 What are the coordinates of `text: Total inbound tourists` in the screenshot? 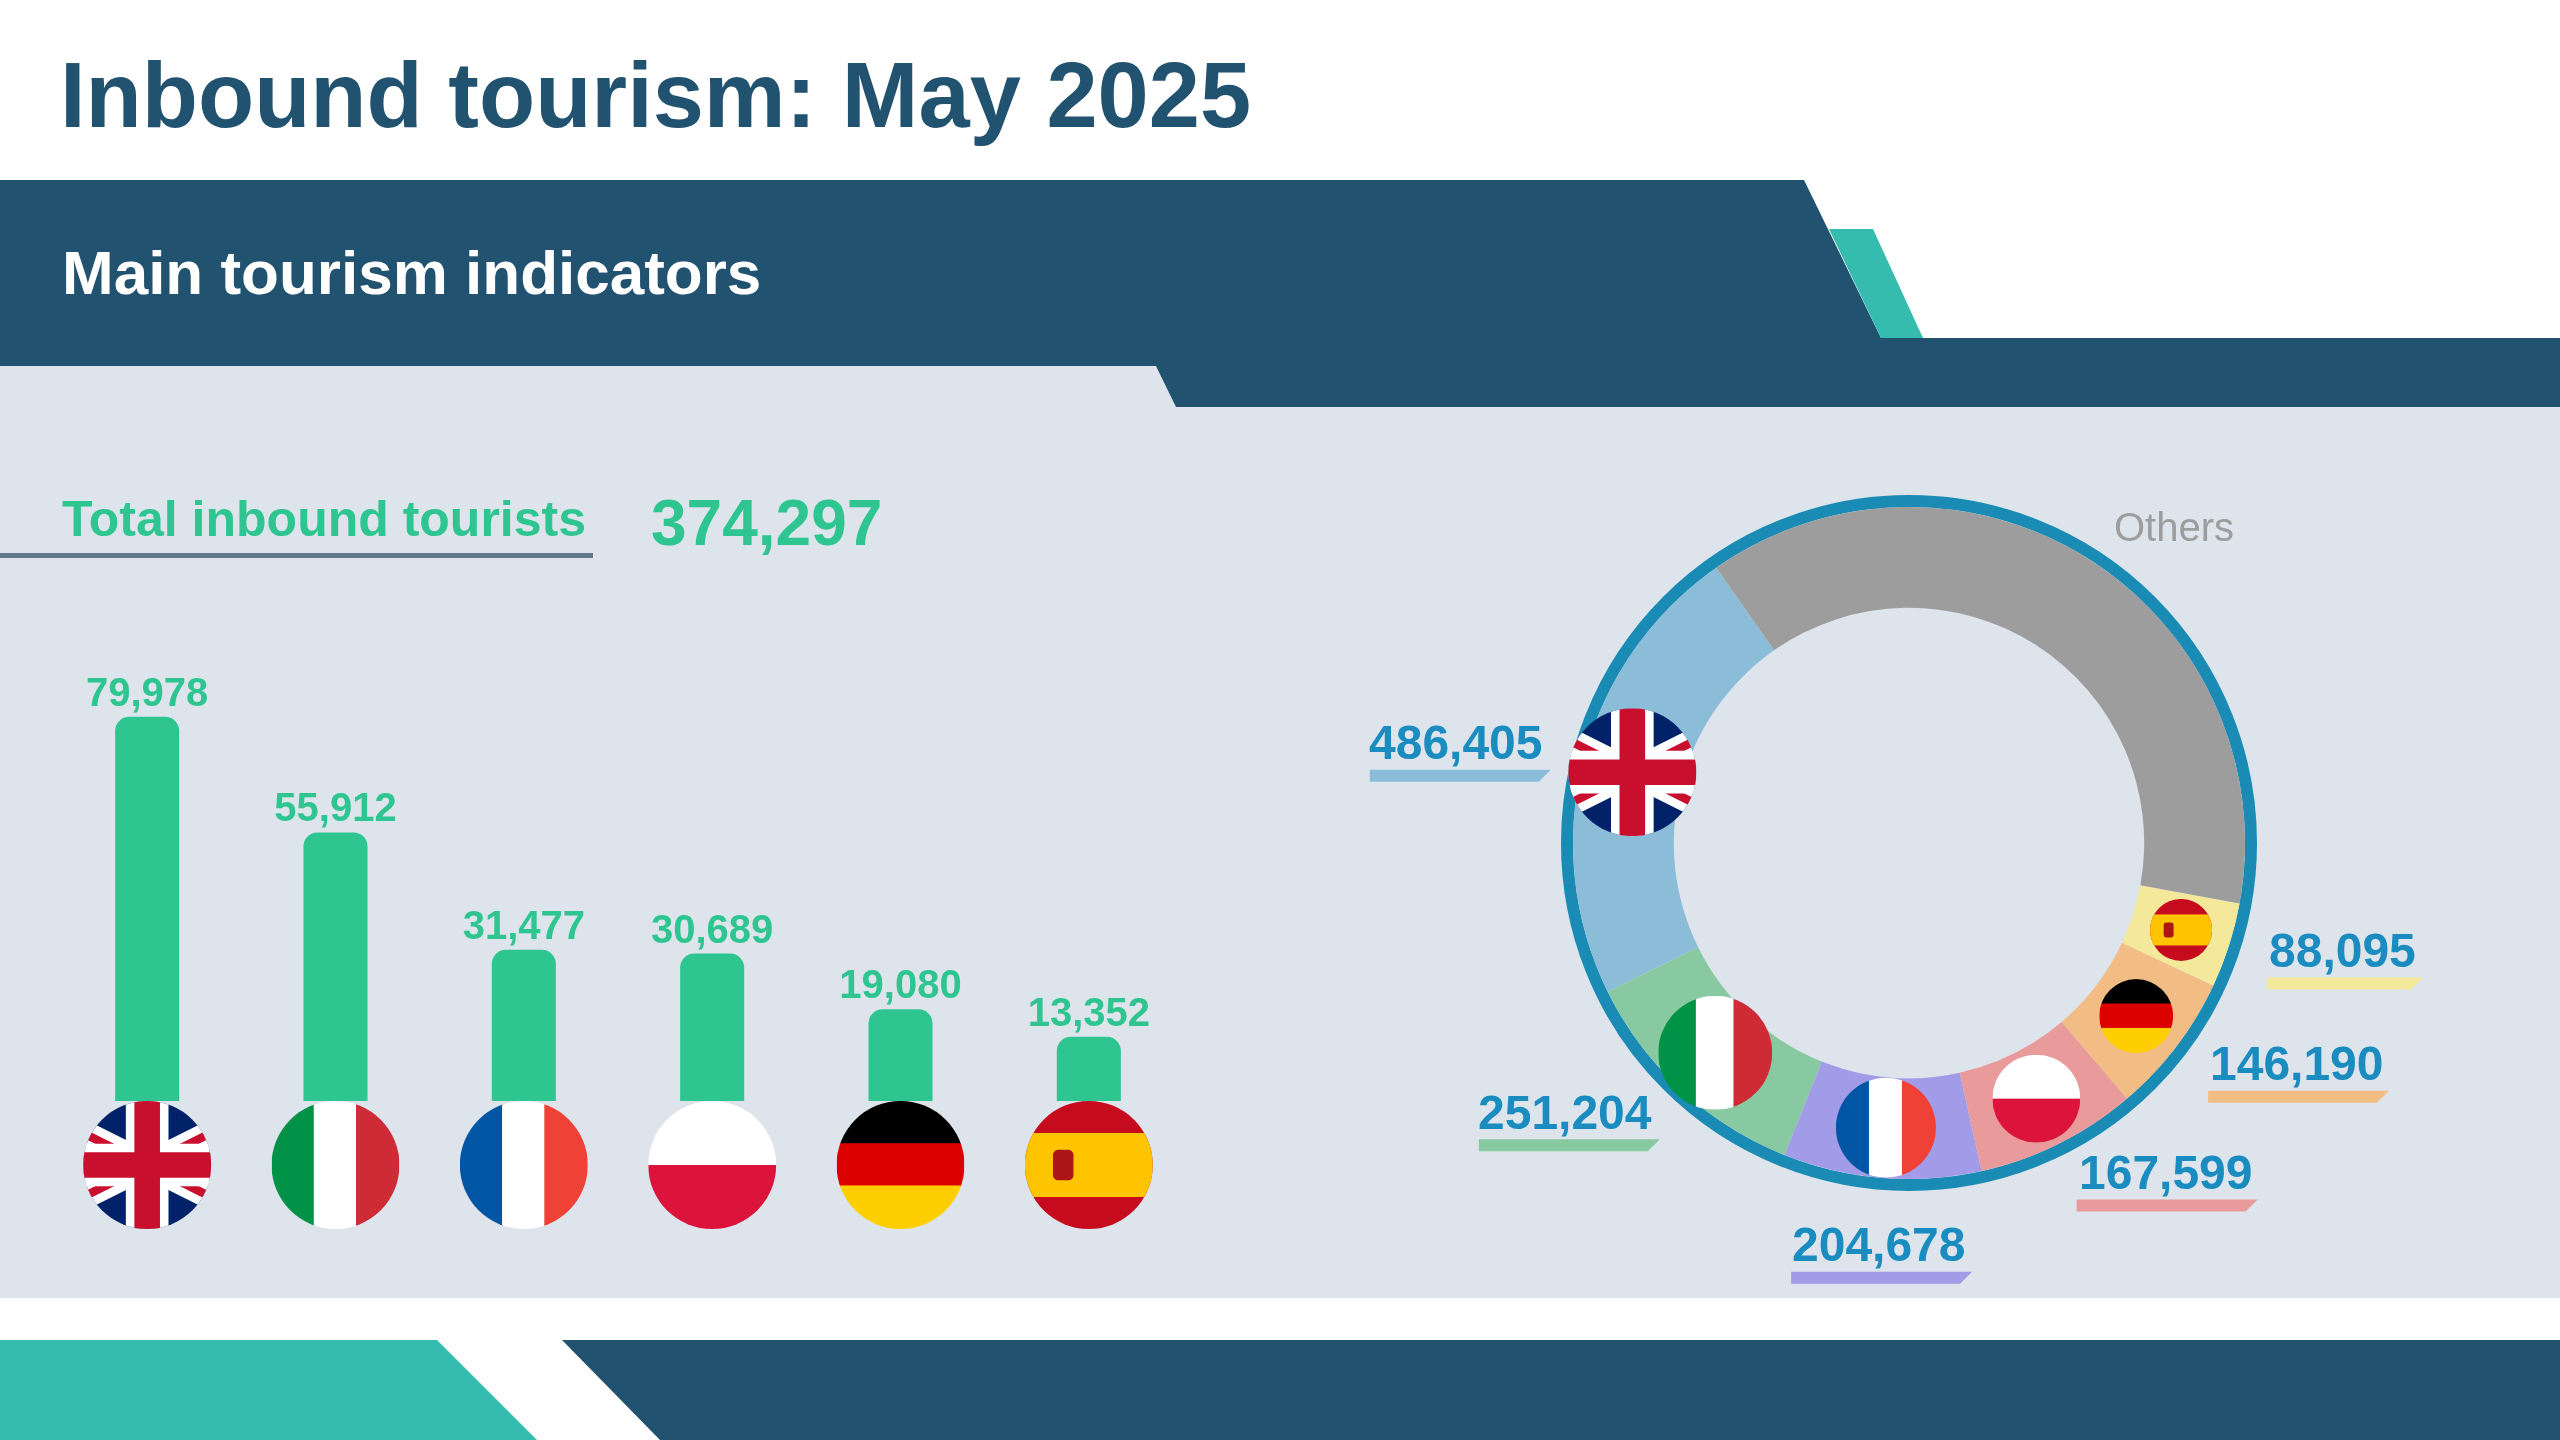 It's located at (324, 519).